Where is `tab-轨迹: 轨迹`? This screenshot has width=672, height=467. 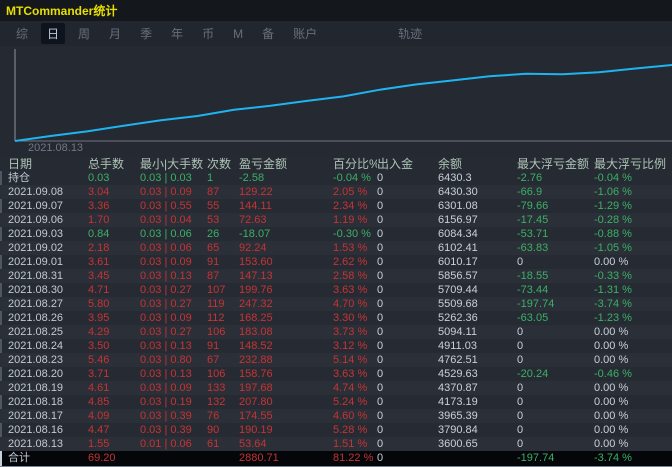
tab-轨迹: 轨迹 is located at coordinates (410, 34).